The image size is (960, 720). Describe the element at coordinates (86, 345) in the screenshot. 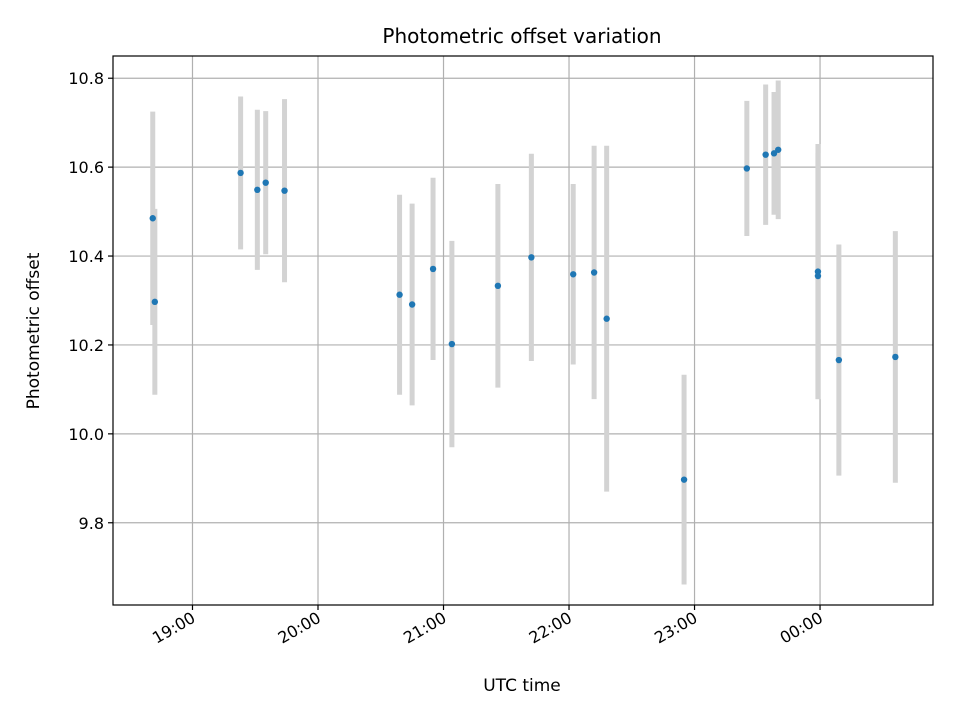

I see `y-tick-label: 10.2` at that location.